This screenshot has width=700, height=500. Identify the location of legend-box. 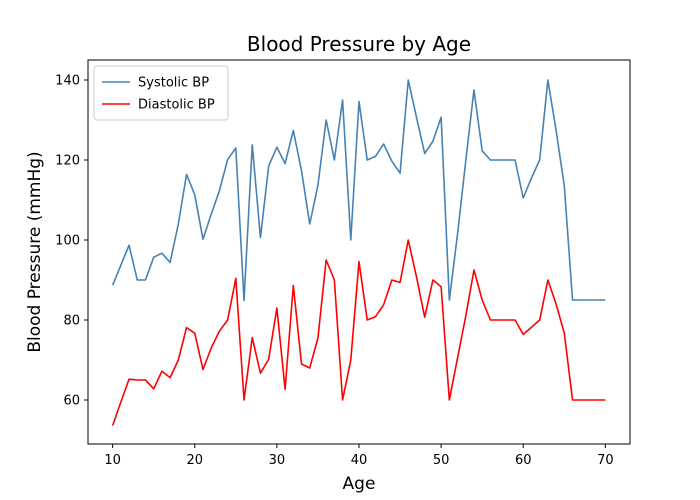
(161, 93).